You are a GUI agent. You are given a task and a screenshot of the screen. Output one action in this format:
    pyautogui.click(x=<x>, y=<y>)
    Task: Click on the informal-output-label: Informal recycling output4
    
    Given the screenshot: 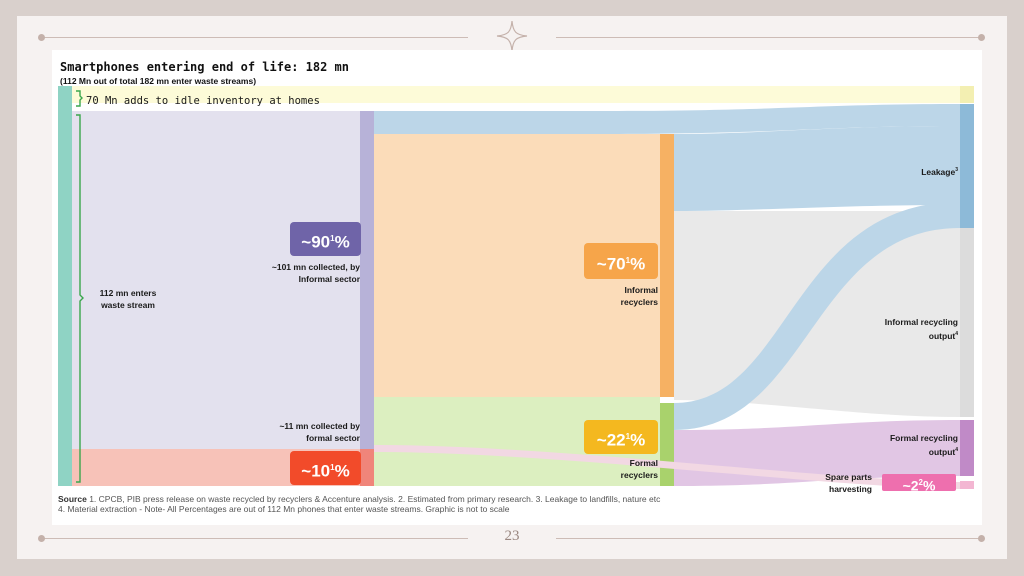 What is the action you would take?
    pyautogui.click(x=899, y=329)
    